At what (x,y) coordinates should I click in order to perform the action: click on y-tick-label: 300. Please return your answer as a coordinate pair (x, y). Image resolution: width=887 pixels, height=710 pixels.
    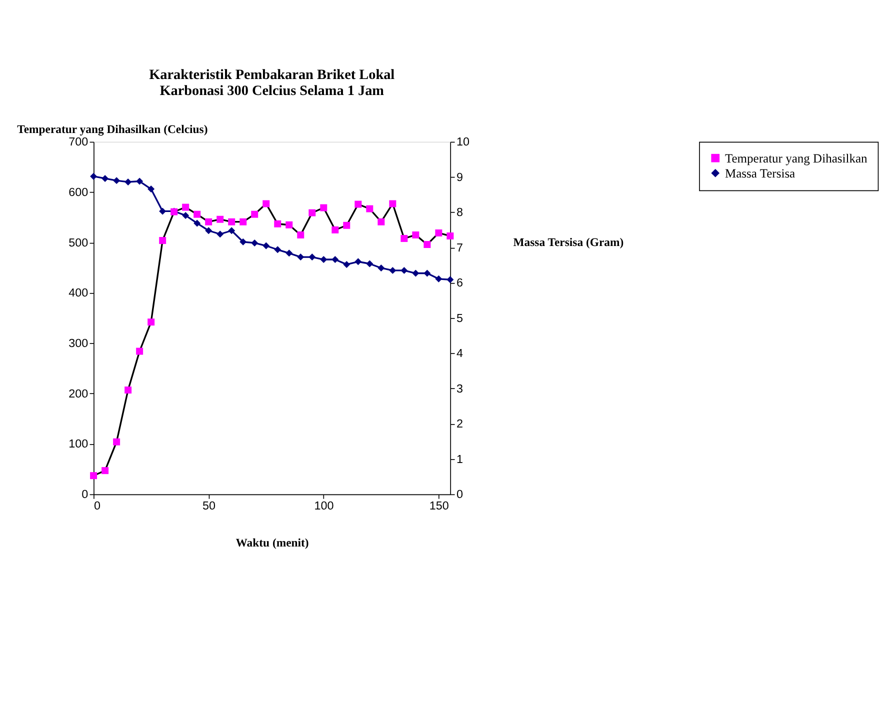
    Looking at the image, I should click on (78, 343).